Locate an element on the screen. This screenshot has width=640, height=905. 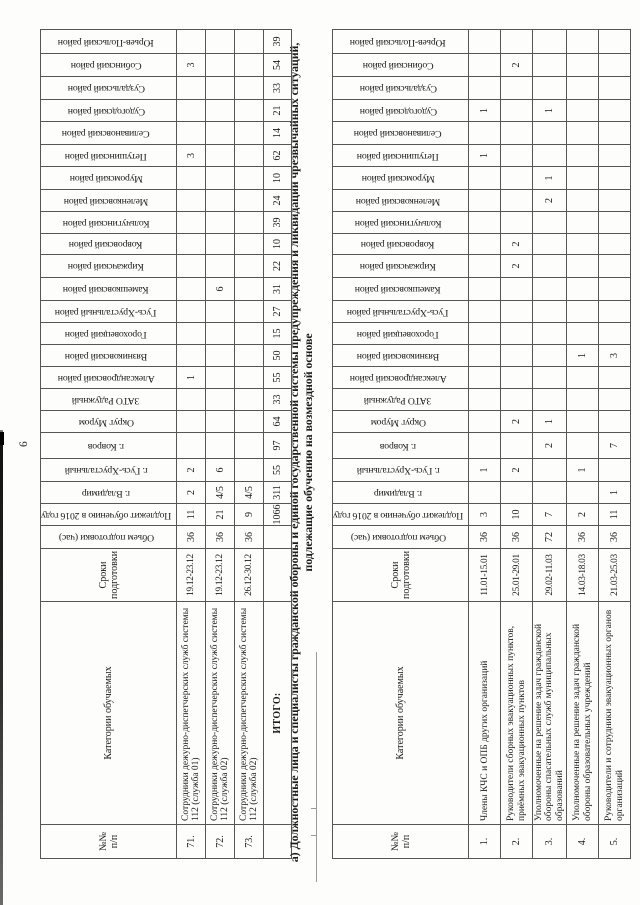
district-value-cell: 2 is located at coordinates (549, 200).